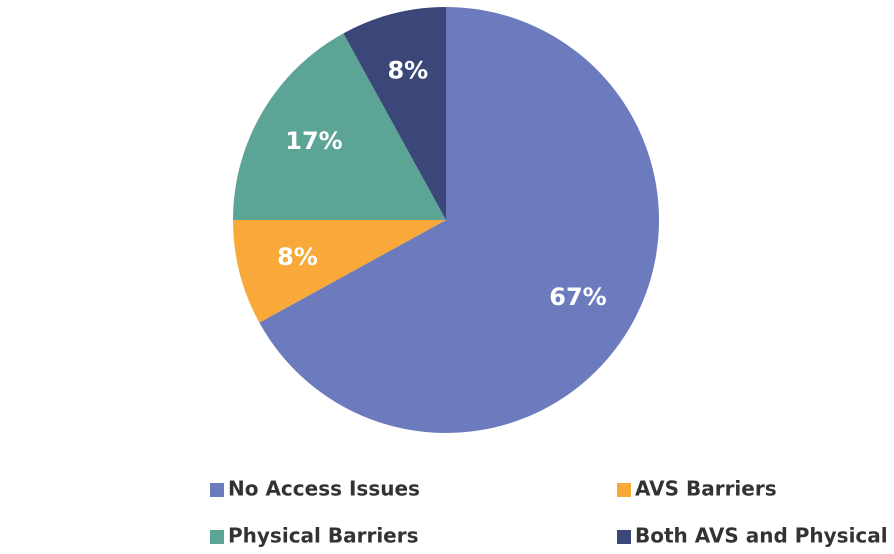 The image size is (894, 554). Describe the element at coordinates (313, 141) in the screenshot. I see `data-label: 17%` at that location.